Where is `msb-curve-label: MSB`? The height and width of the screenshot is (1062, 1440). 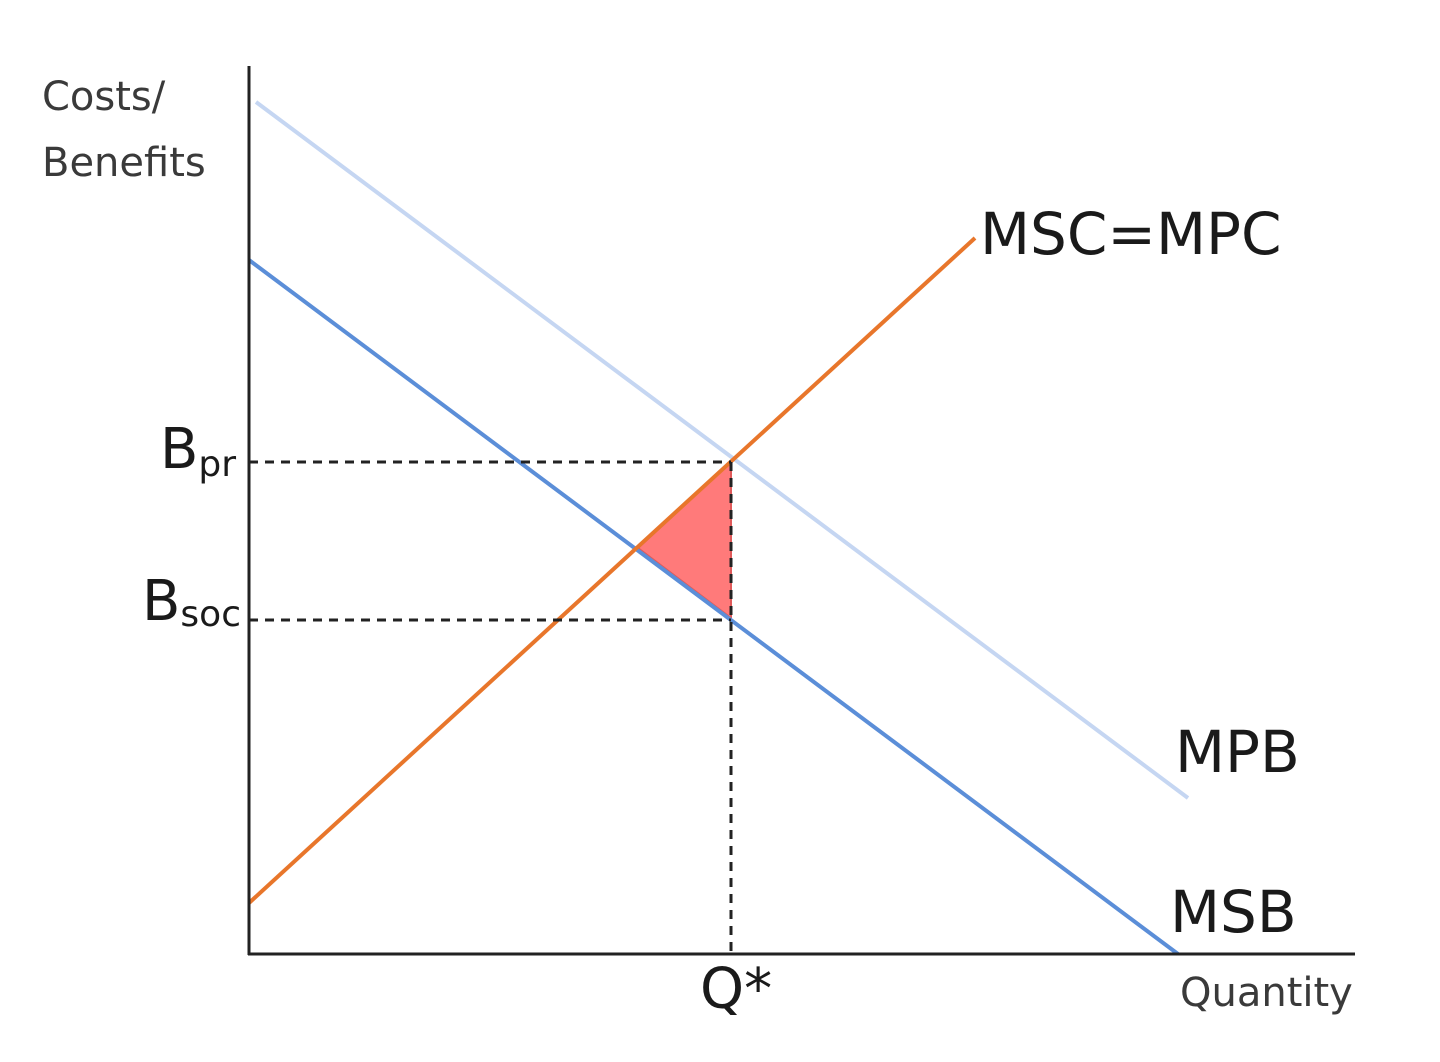
msb-curve-label: MSB is located at coordinates (1233, 912).